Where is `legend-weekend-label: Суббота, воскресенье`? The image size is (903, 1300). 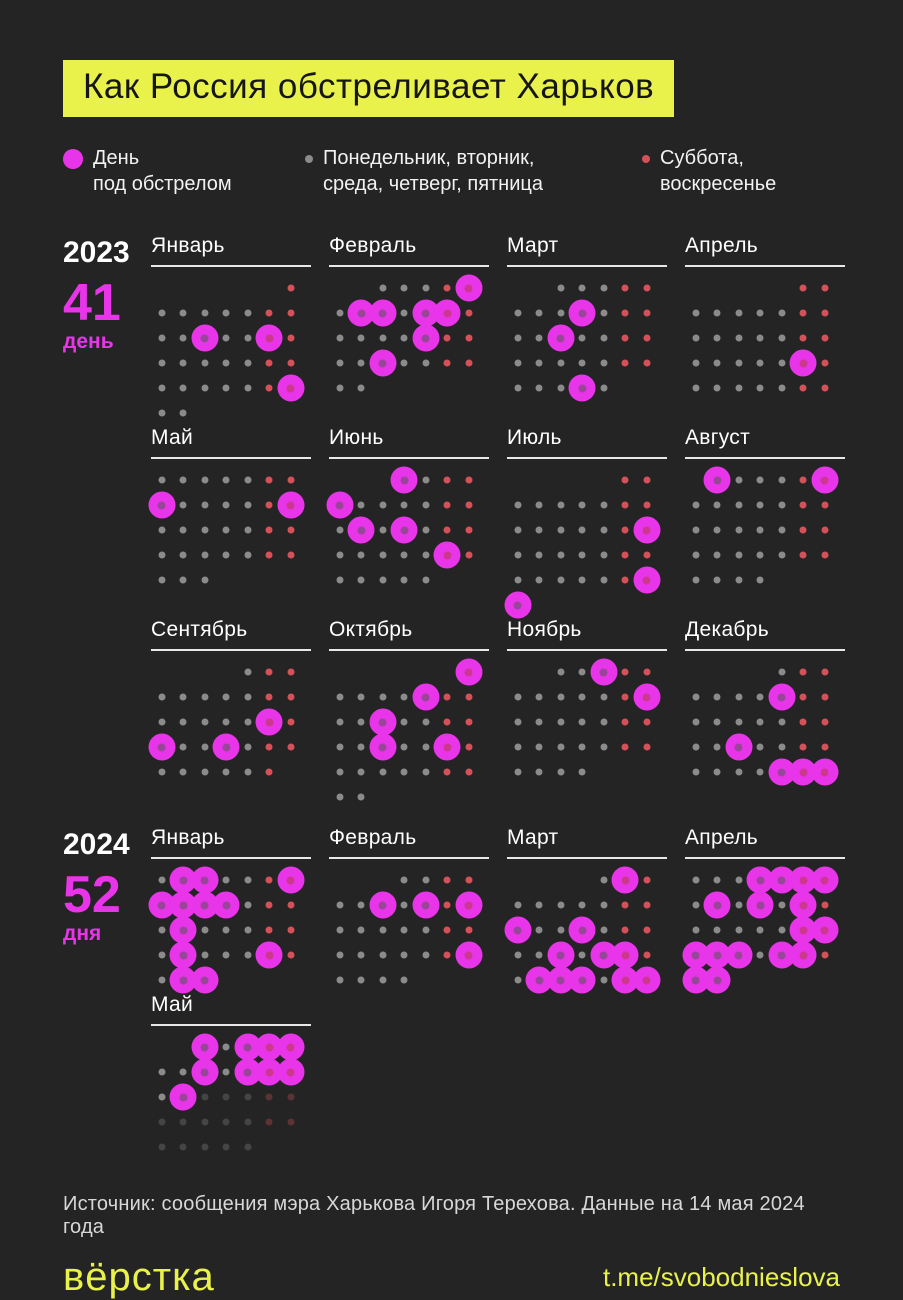 legend-weekend-label: Суббота, воскресенье is located at coordinates (718, 171).